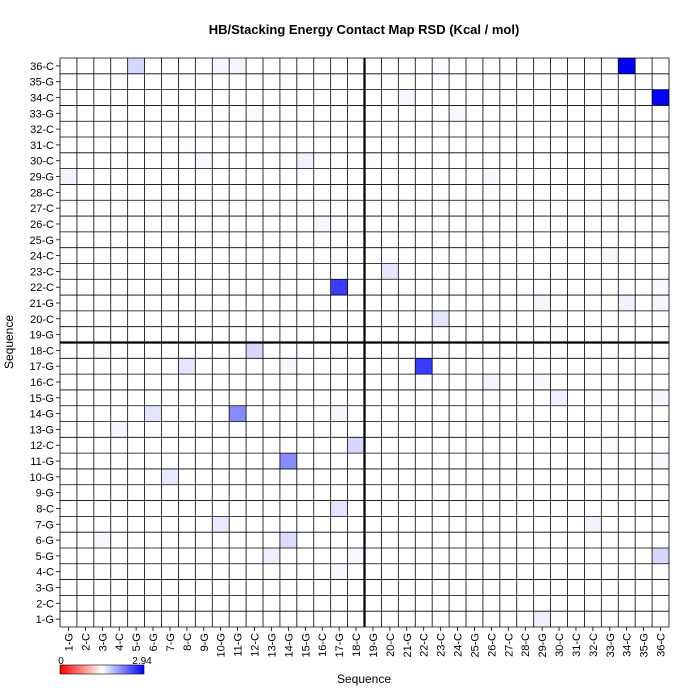 This screenshot has height=700, width=700. Describe the element at coordinates (102, 669) in the screenshot. I see `legend-color-bar` at that location.